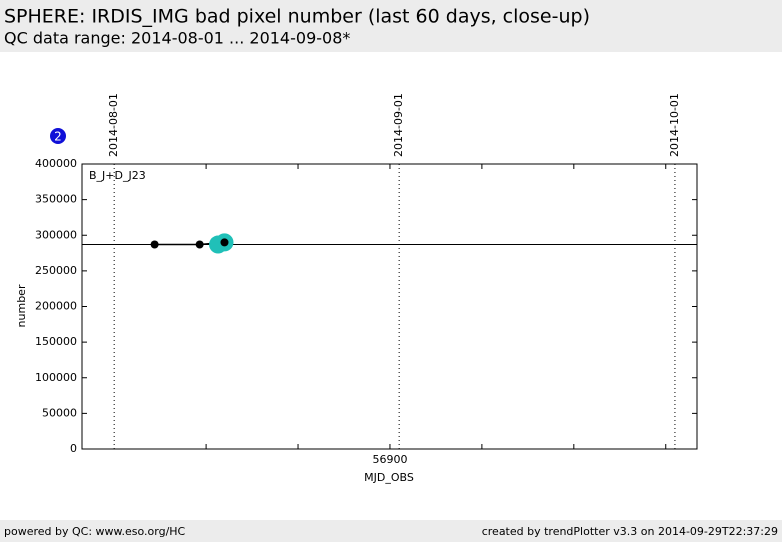 The width and height of the screenshot is (782, 546). I want to click on y-axis-label: number, so click(21, 305).